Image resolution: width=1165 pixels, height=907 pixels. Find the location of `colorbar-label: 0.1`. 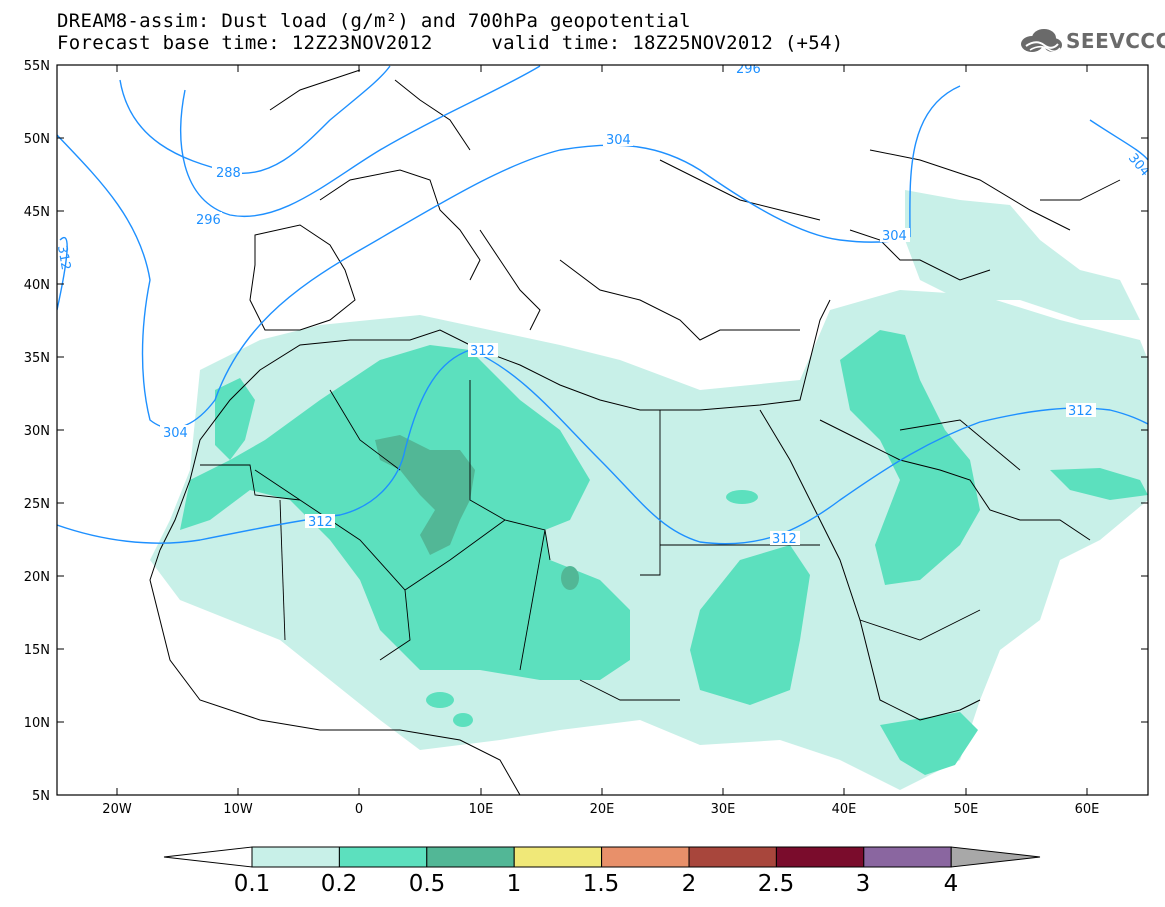

colorbar-label: 0.1 is located at coordinates (252, 884).